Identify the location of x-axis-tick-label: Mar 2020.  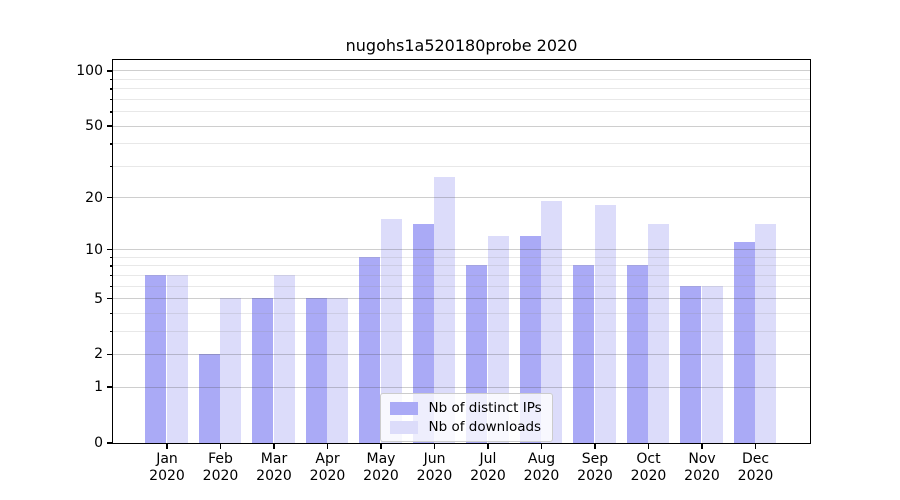
(274, 467).